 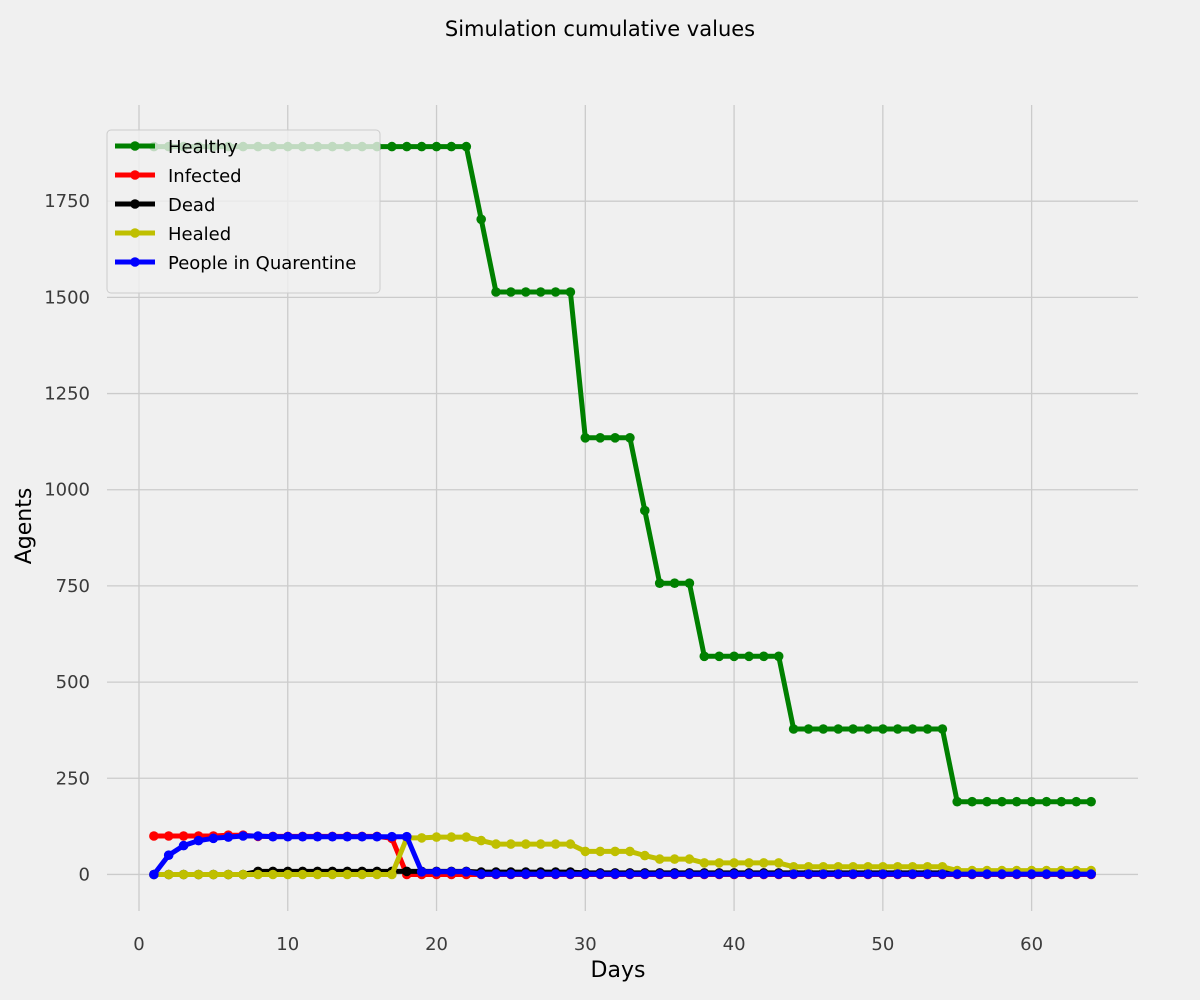 What do you see at coordinates (407, 871) in the screenshot?
I see `data-point-dead` at bounding box center [407, 871].